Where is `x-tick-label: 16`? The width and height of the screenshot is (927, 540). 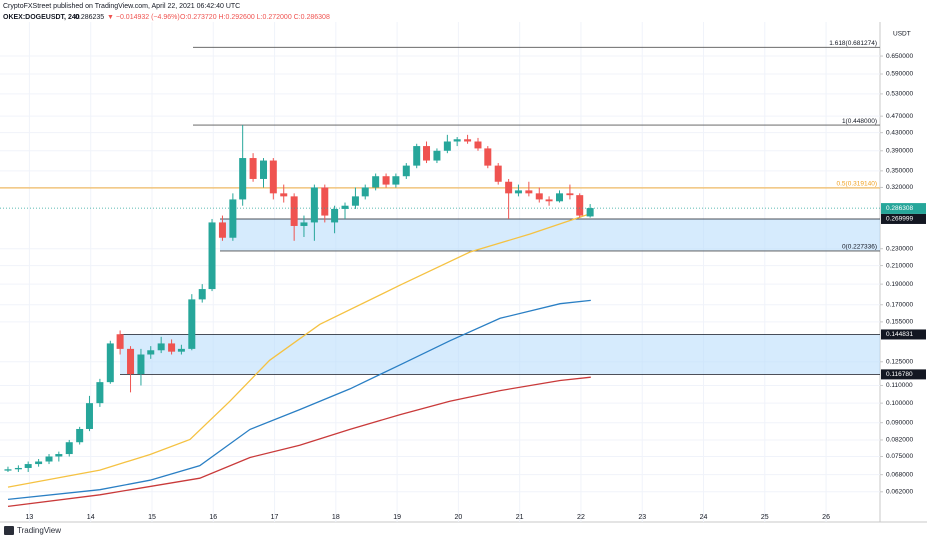
x-tick-label: 16 is located at coordinates (213, 517).